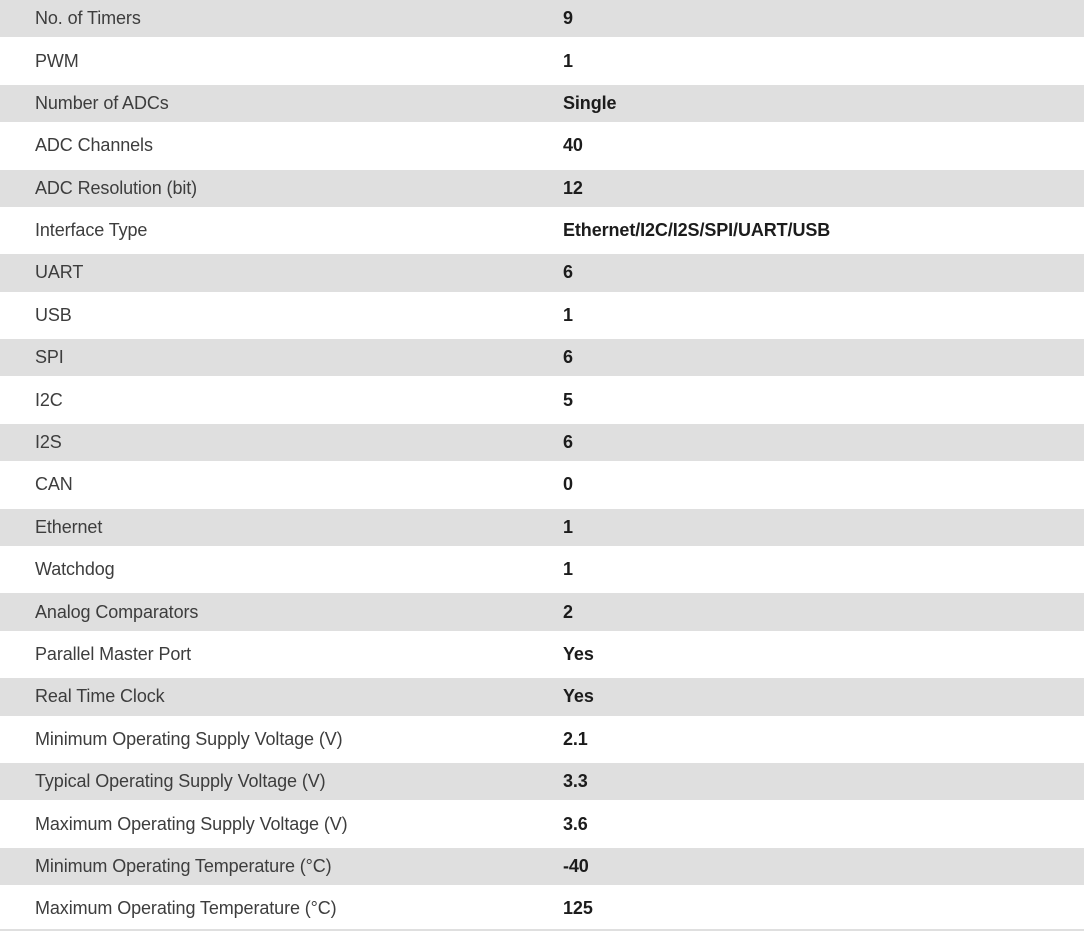 The image size is (1084, 931). What do you see at coordinates (53, 314) in the screenshot?
I see `spec-label: USB` at bounding box center [53, 314].